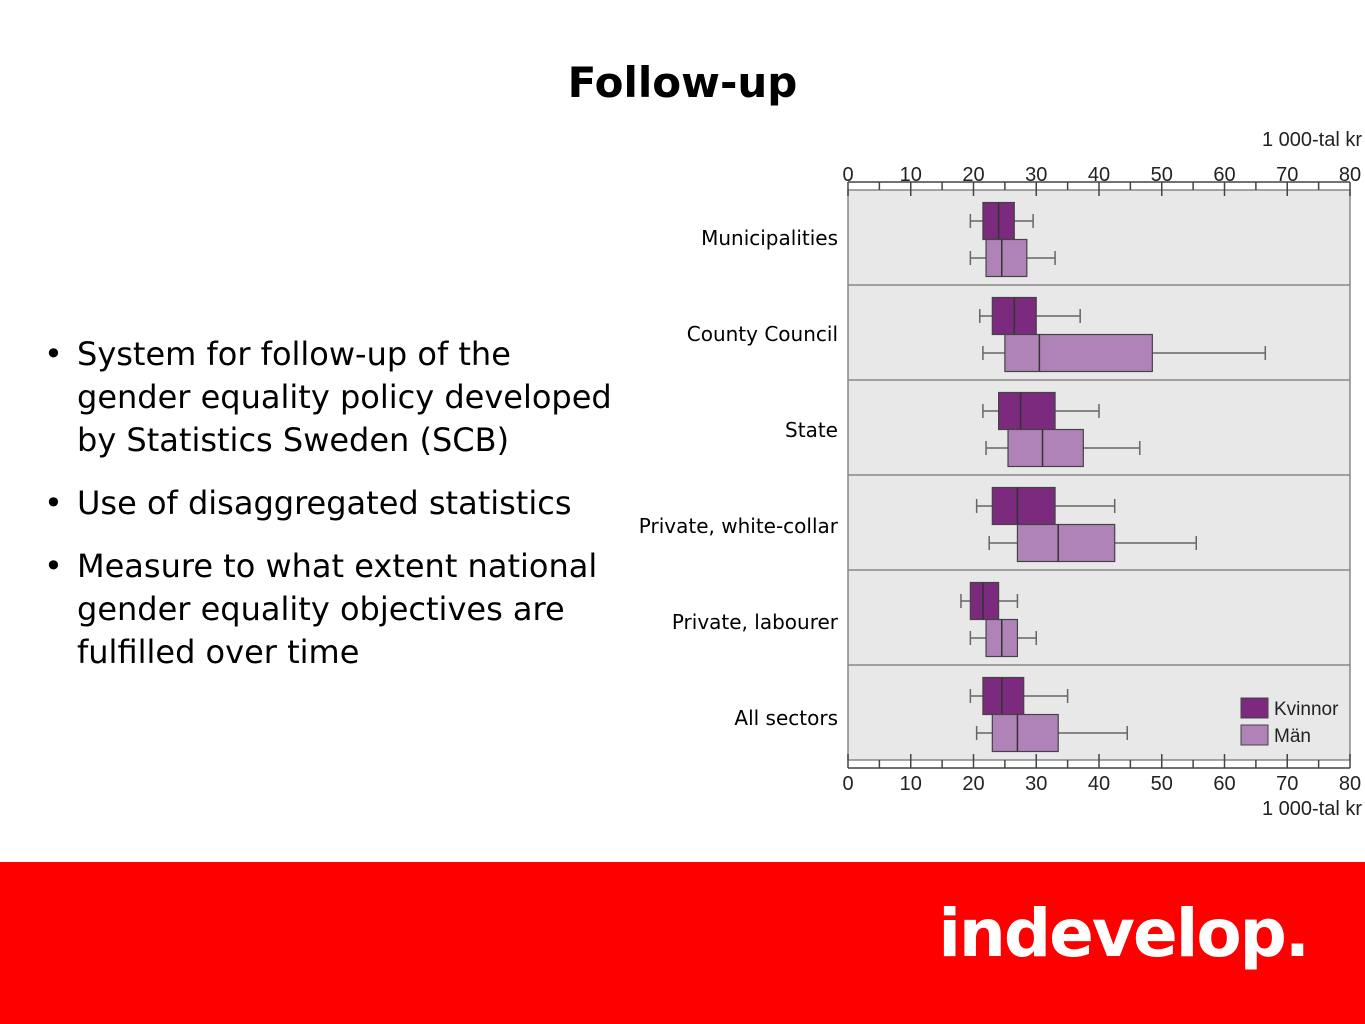 Image resolution: width=1365 pixels, height=1024 pixels. What do you see at coordinates (769, 238) in the screenshot?
I see `category-label-municipalities: Municipalities` at bounding box center [769, 238].